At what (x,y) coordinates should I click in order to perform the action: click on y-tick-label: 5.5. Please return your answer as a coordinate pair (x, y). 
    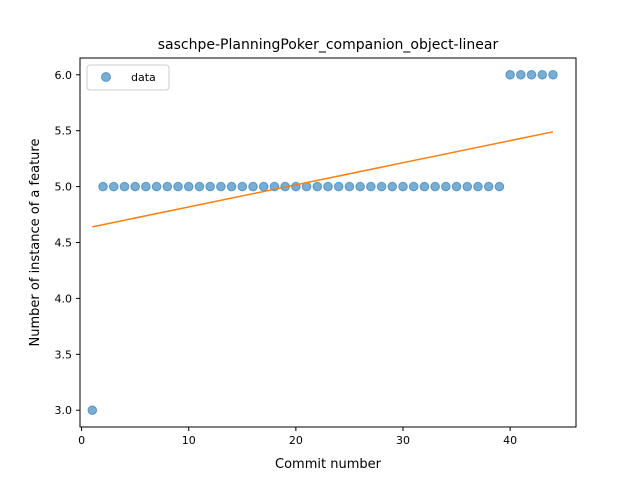
    Looking at the image, I should click on (64, 131).